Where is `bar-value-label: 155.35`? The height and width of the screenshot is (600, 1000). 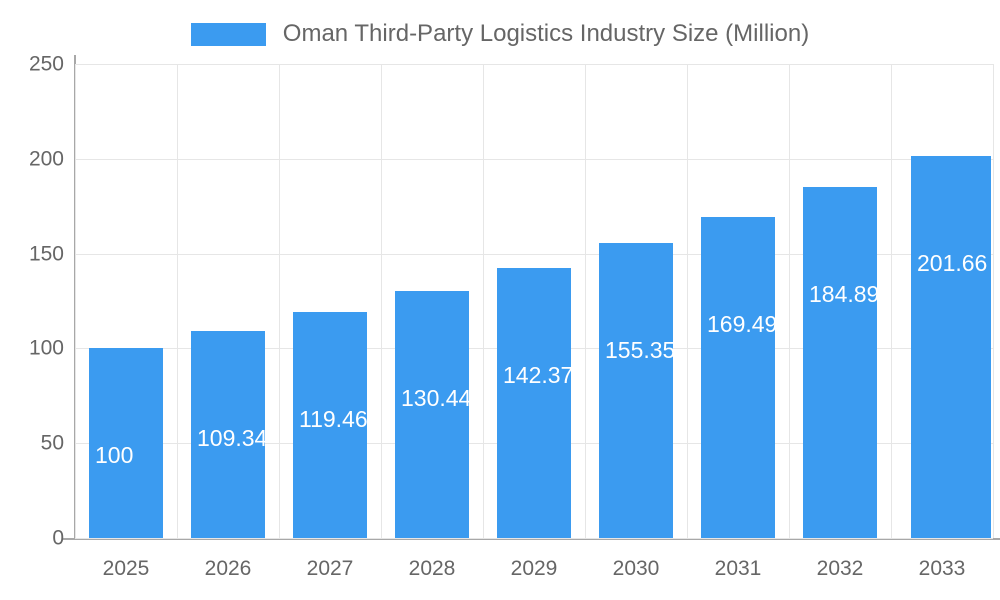
bar-value-label: 155.35 is located at coordinates (640, 350).